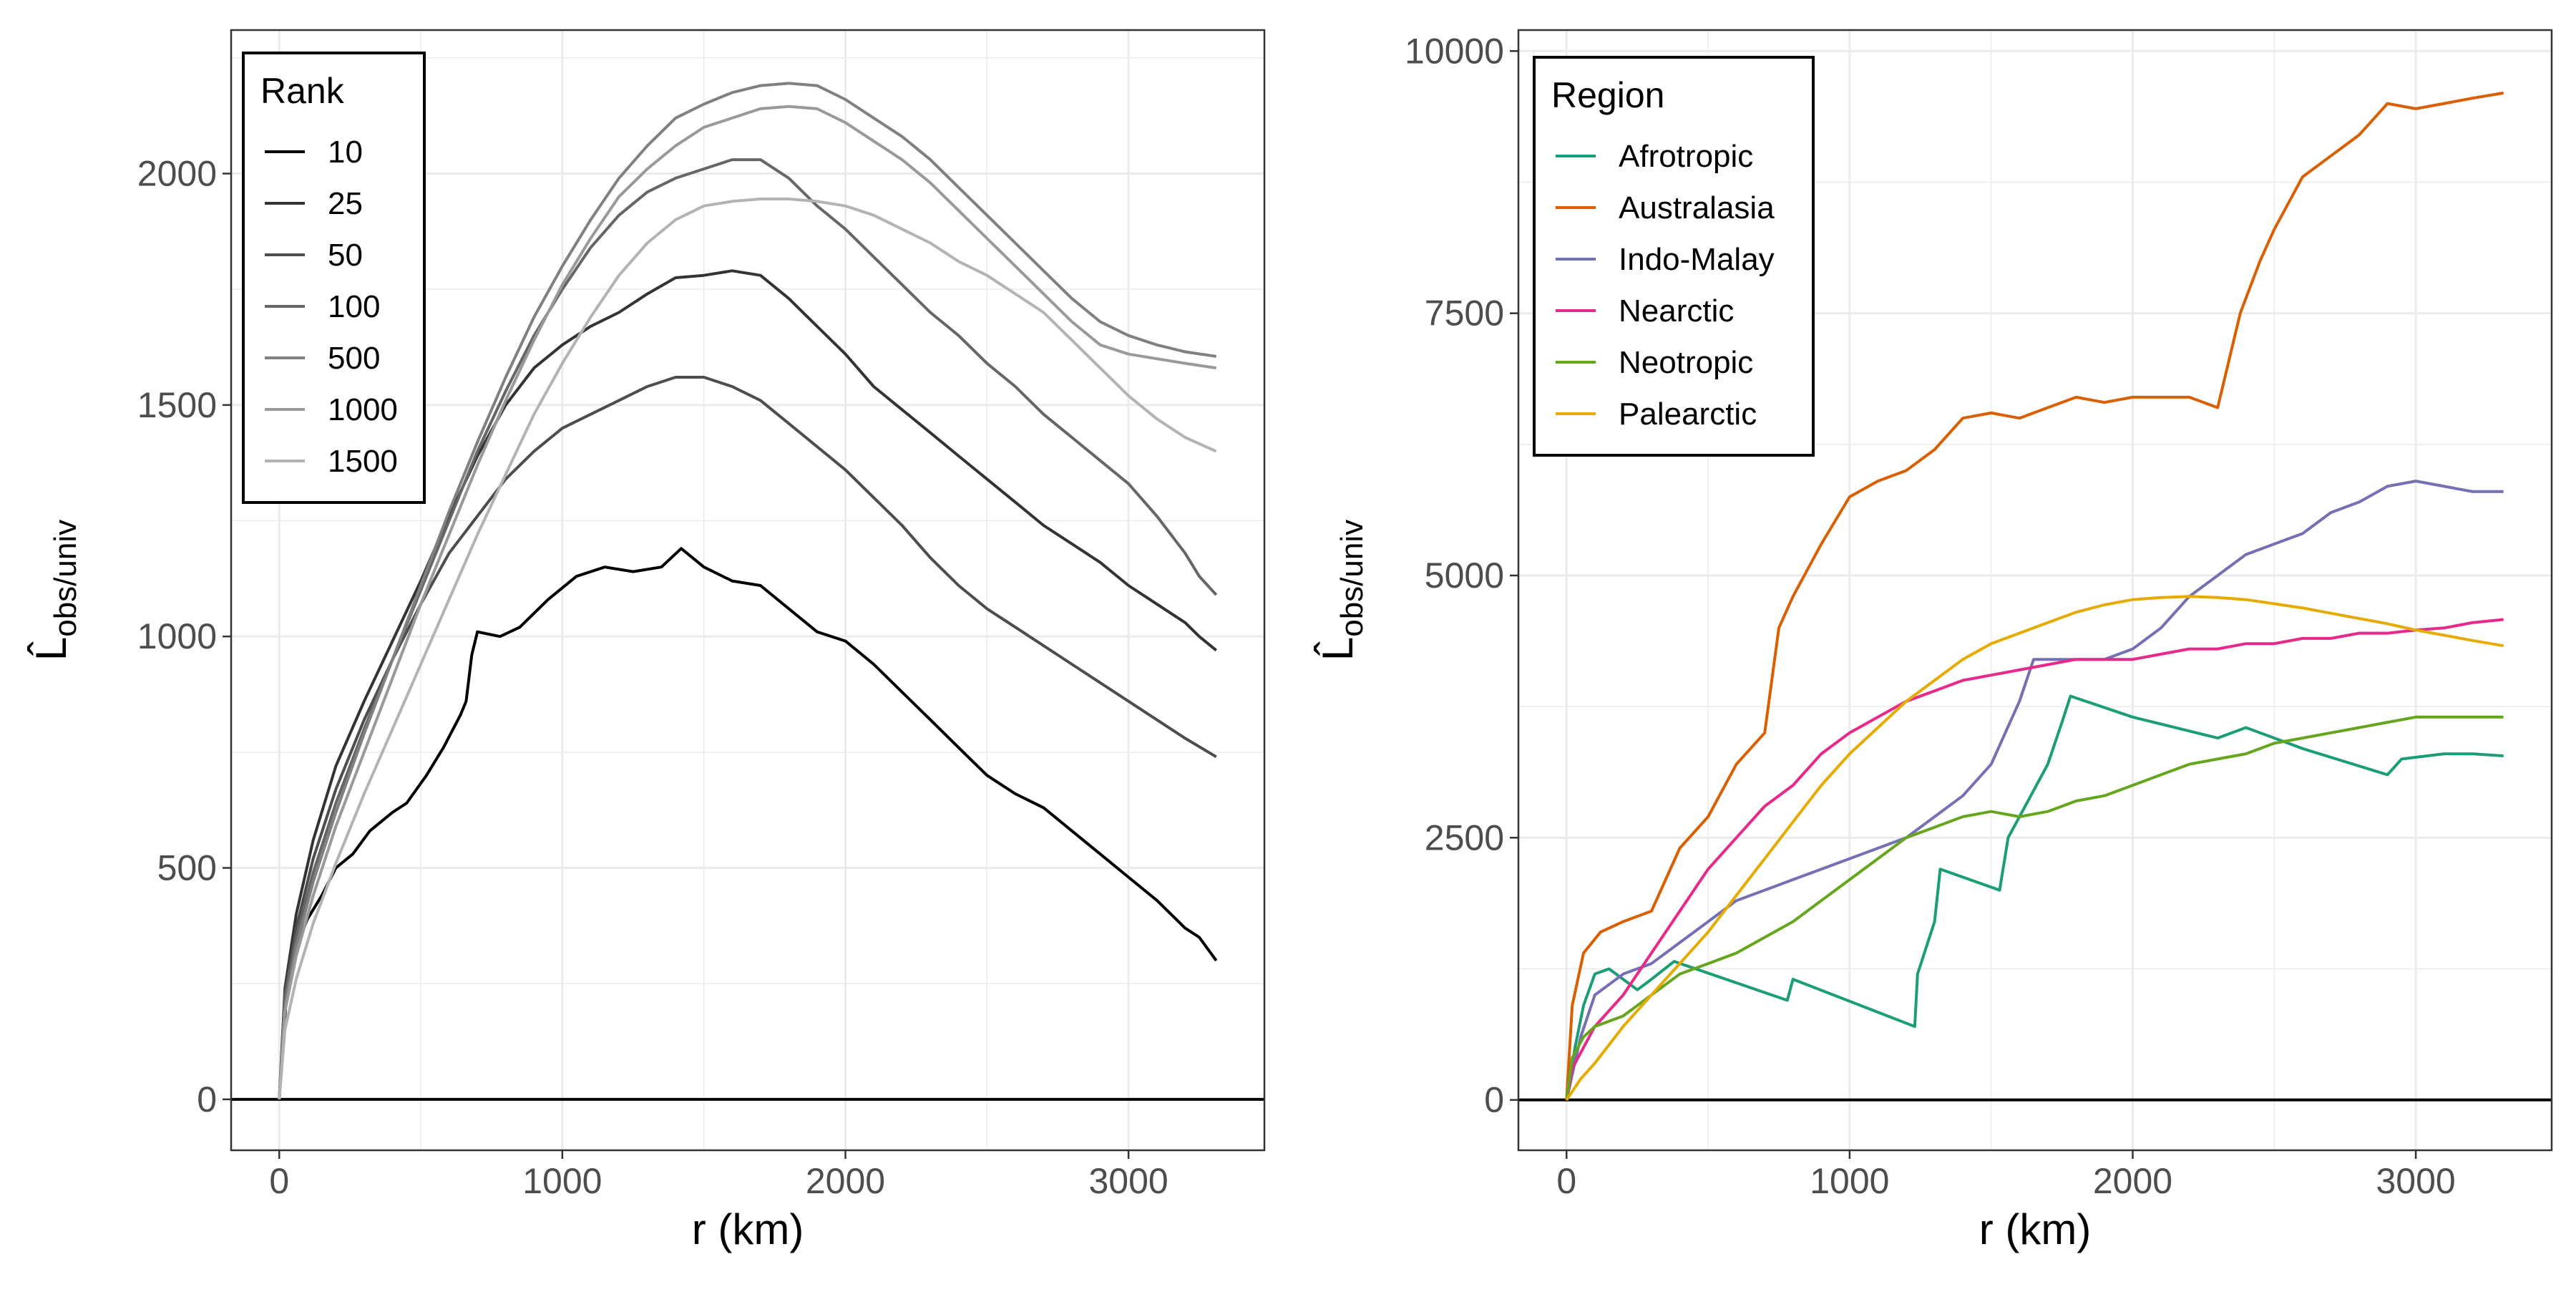 This screenshot has width=2576, height=1292. Describe the element at coordinates (187, 868) in the screenshot. I see `y-tick-label: 500` at that location.